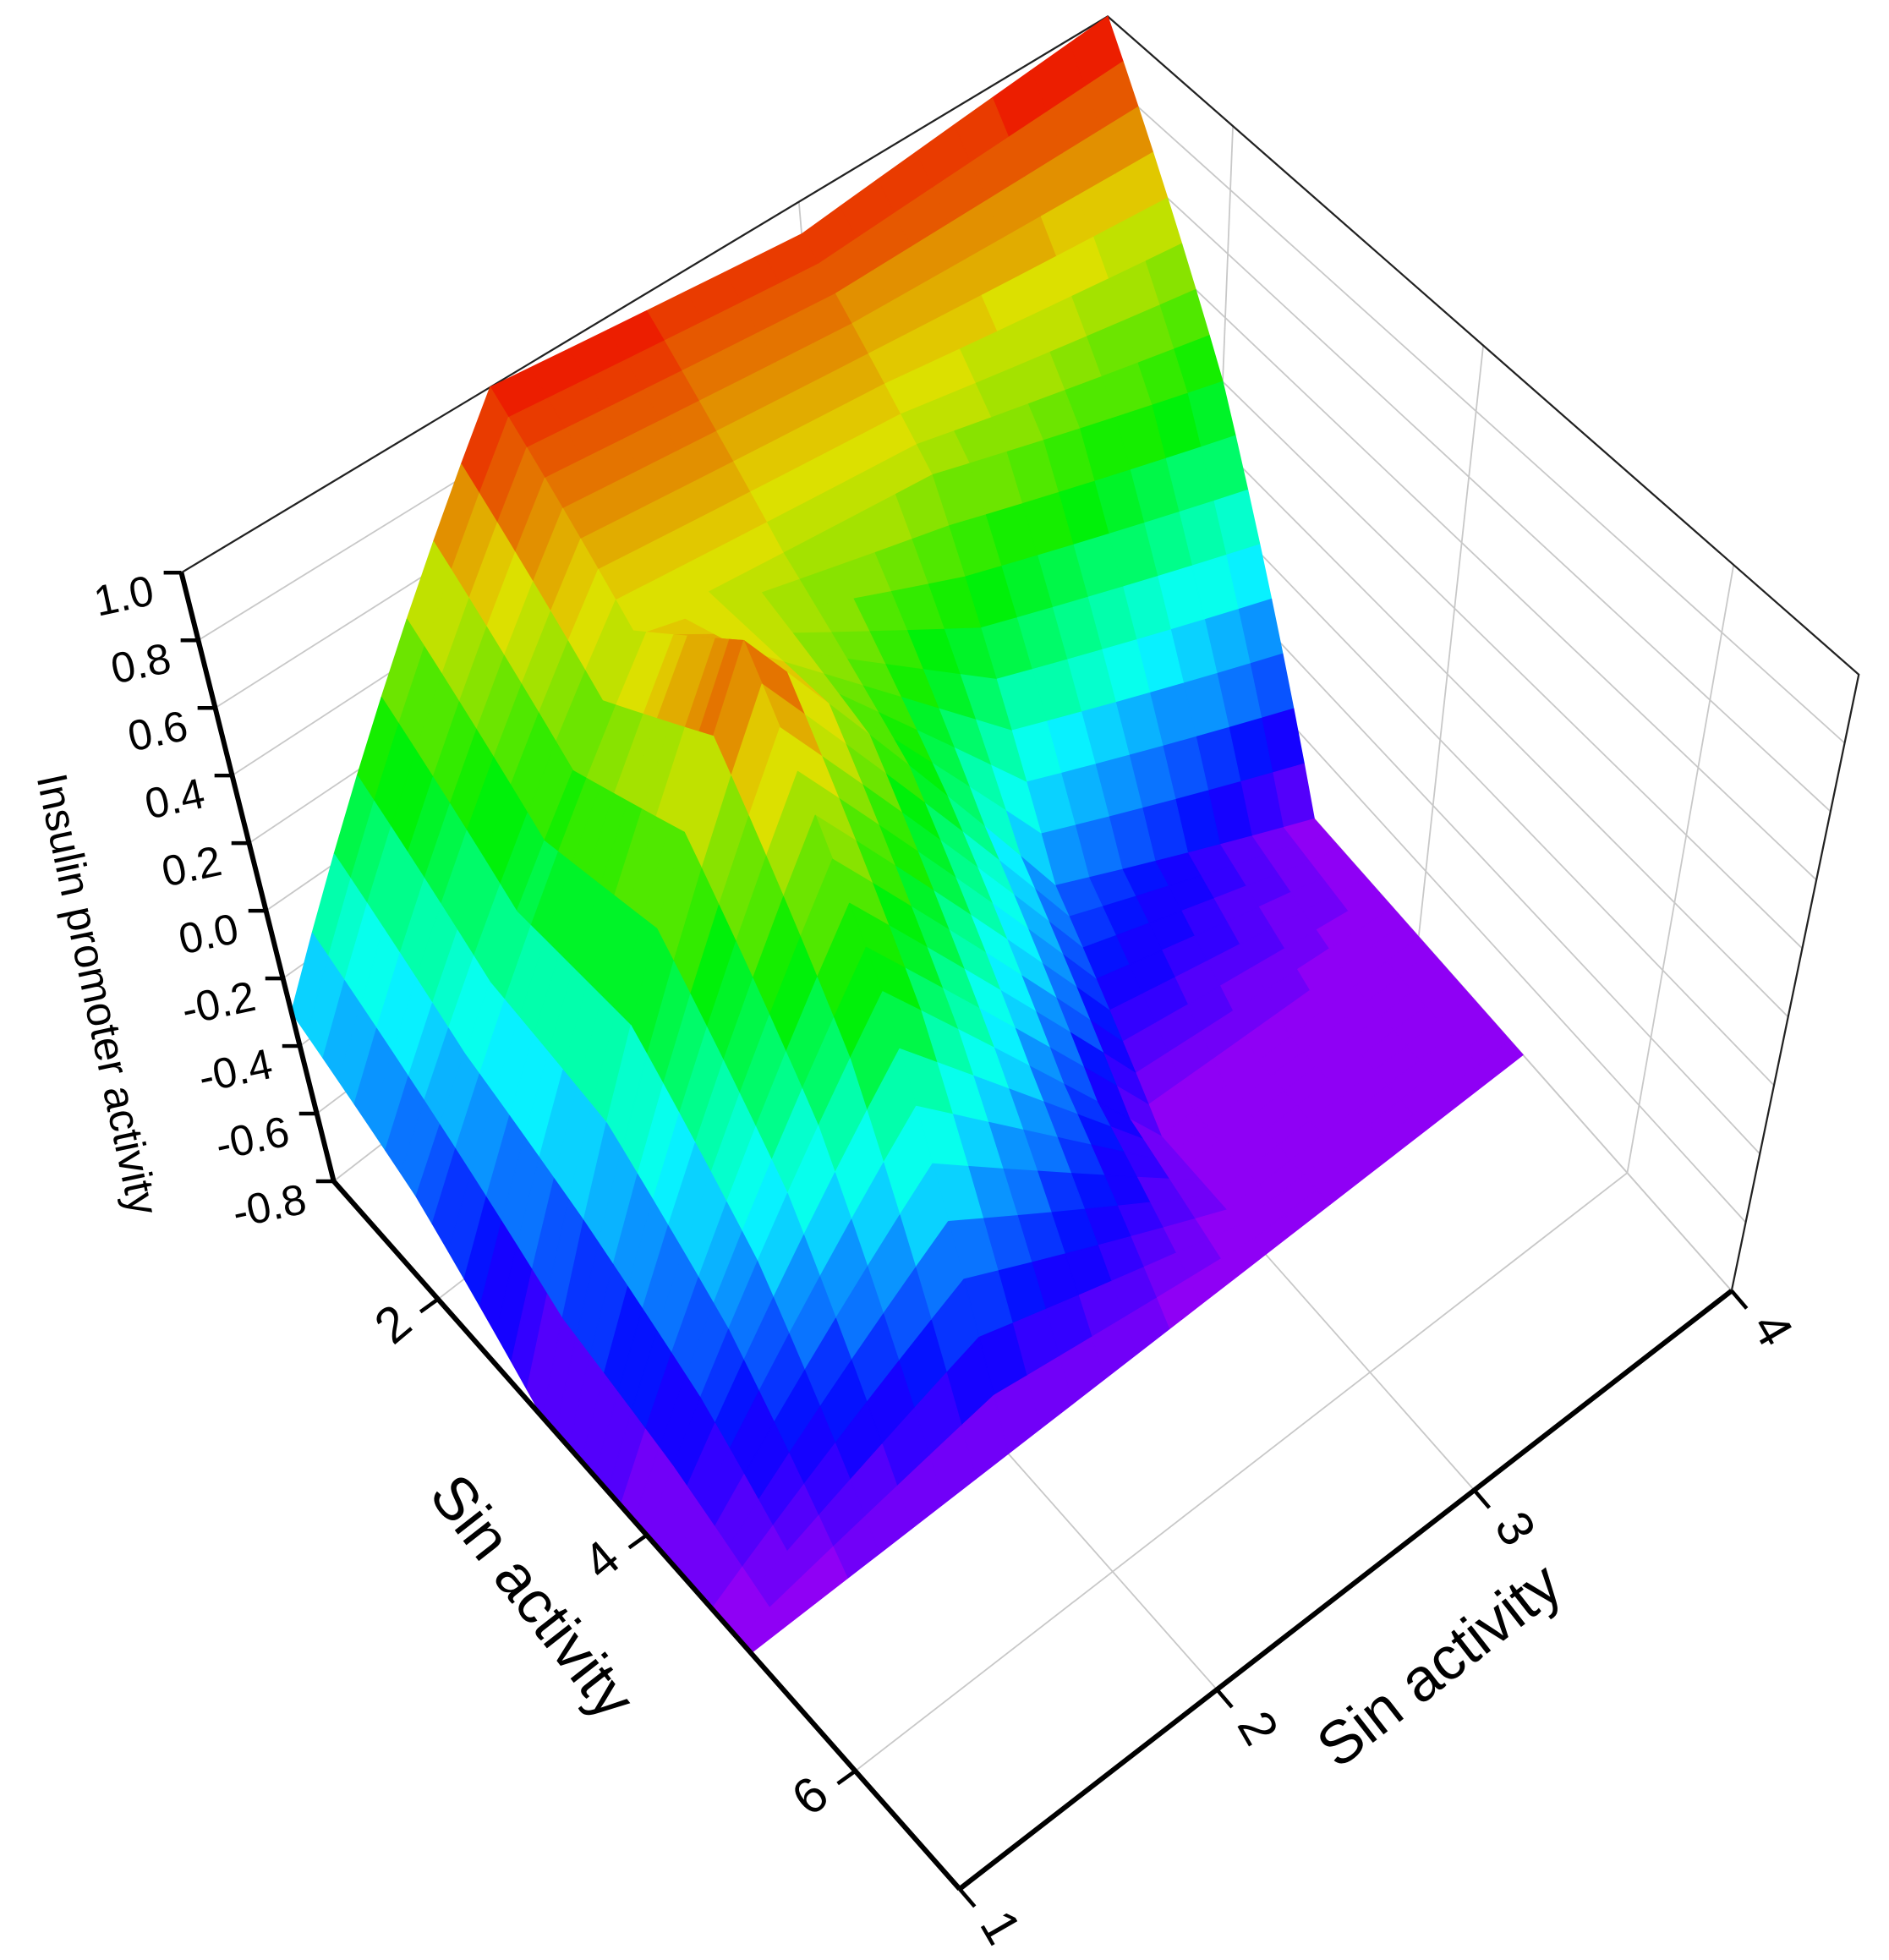 This screenshot has width=1889, height=1960. What do you see at coordinates (1000, 1927) in the screenshot?
I see `x-tick-label: 1` at bounding box center [1000, 1927].